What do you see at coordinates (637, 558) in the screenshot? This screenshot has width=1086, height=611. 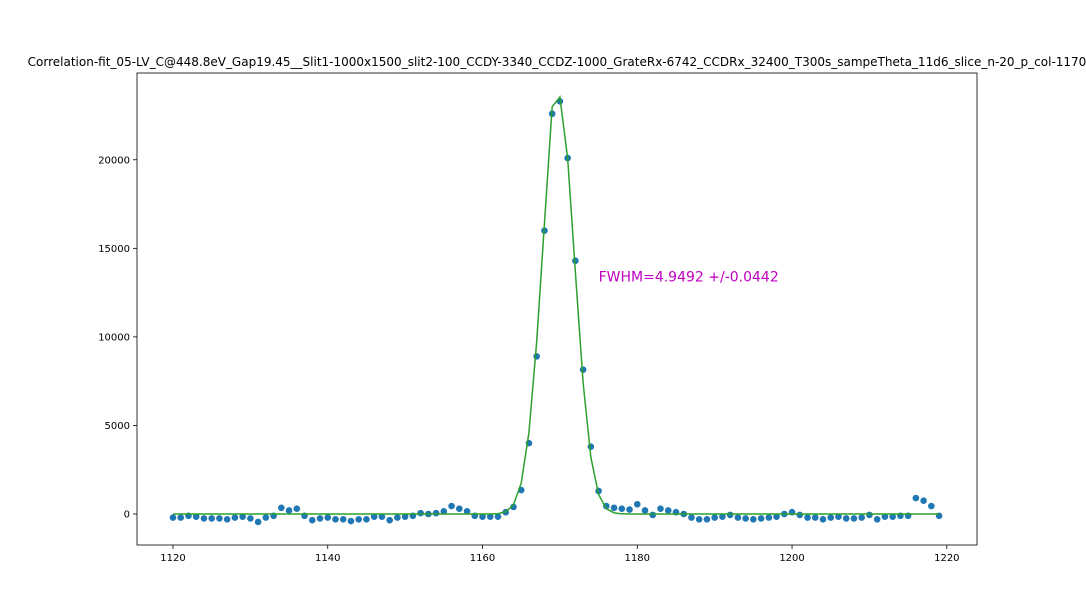 I see `x-tick-label: 1180` at bounding box center [637, 558].